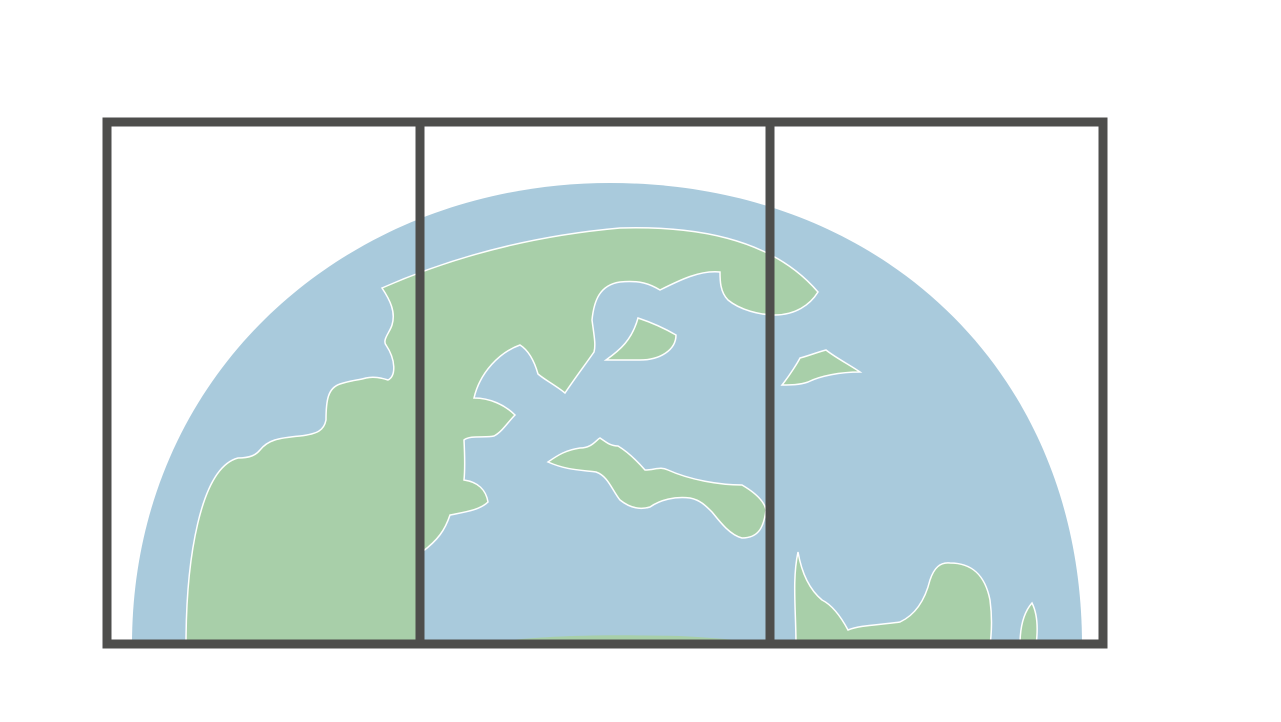  I want to click on island-tiny, so click(1028, 621).